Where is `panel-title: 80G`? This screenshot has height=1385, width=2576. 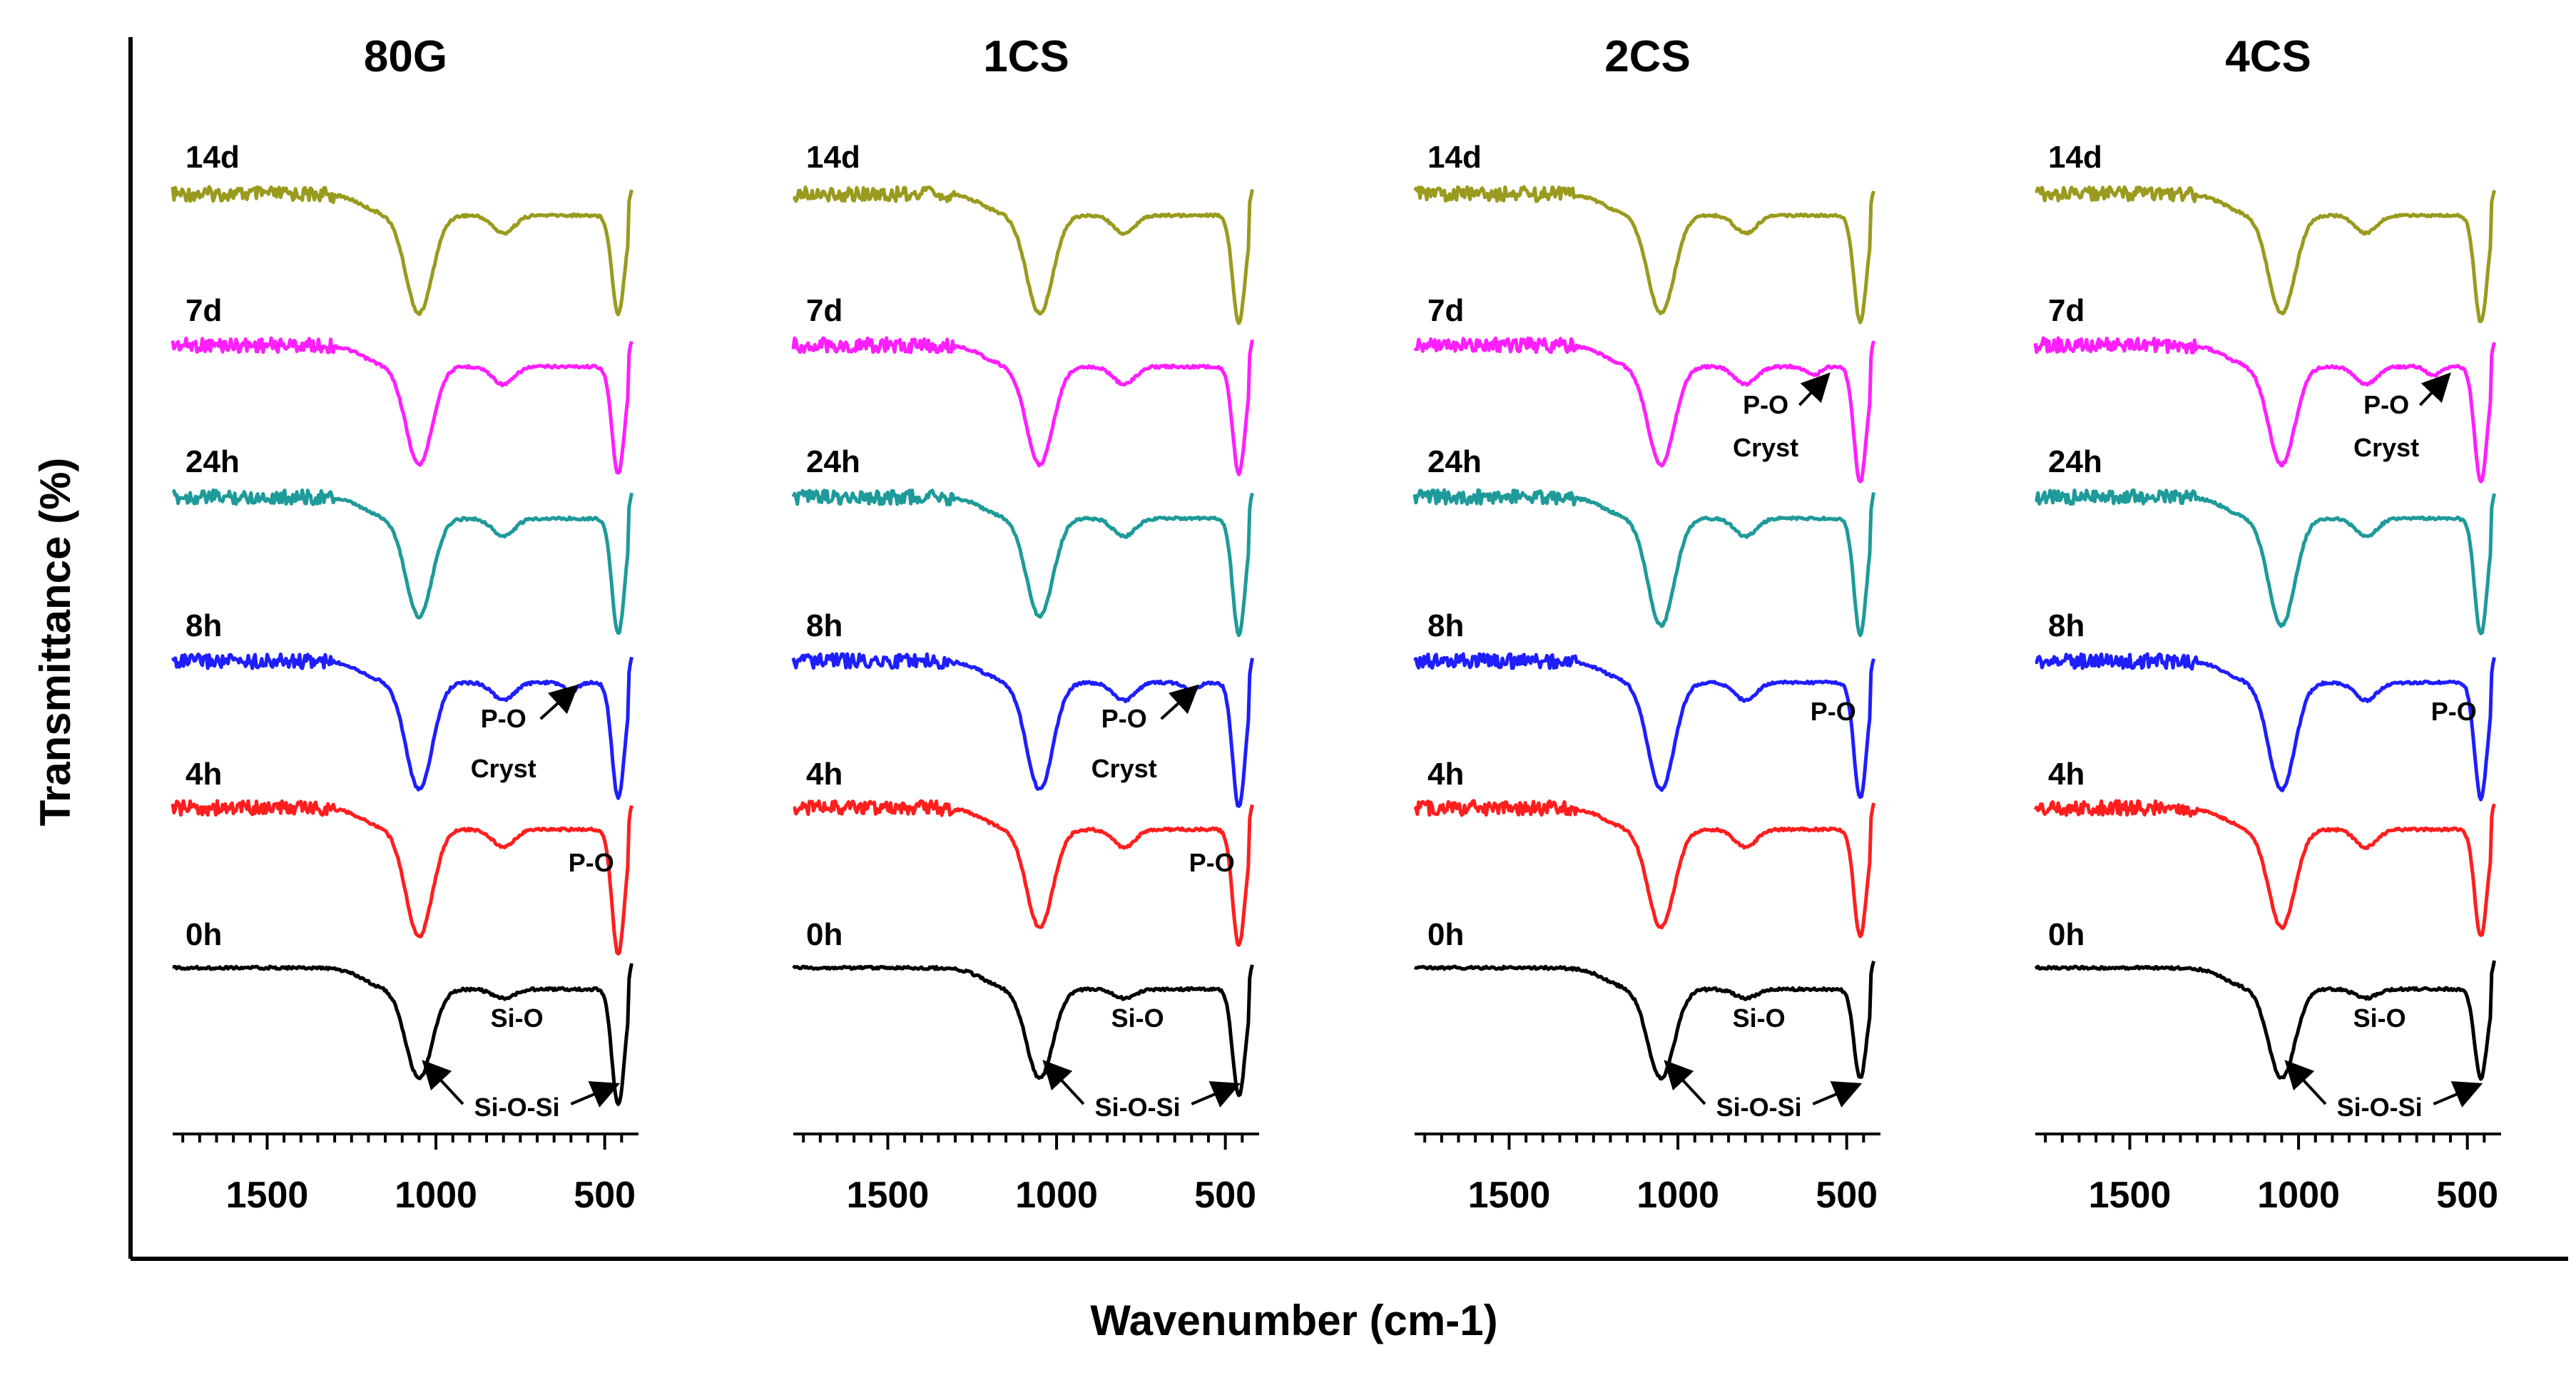
panel-title: 80G is located at coordinates (405, 57).